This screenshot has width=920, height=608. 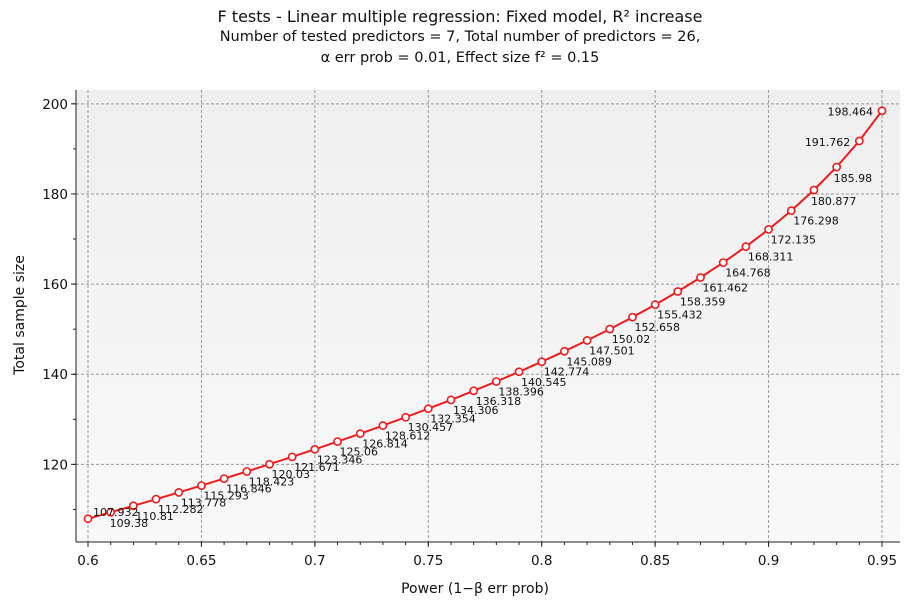 What do you see at coordinates (385, 444) in the screenshot?
I see `data-label: 126.814` at bounding box center [385, 444].